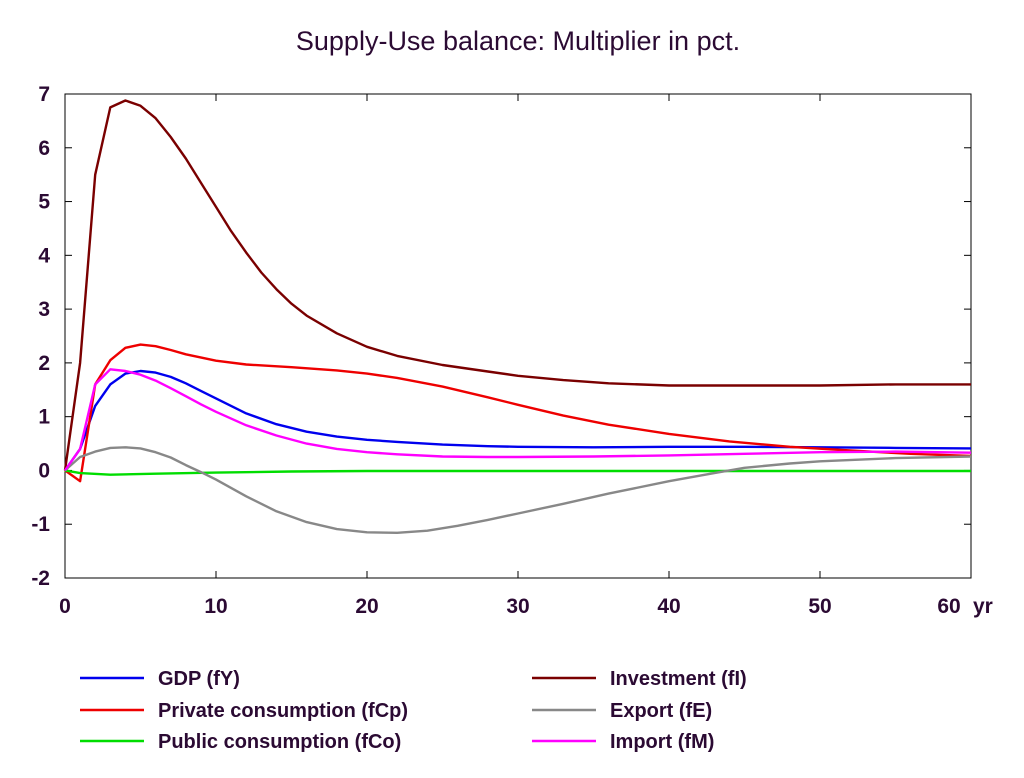 The height and width of the screenshot is (778, 1024). What do you see at coordinates (40, 578) in the screenshot?
I see `y-tick-label: -2` at bounding box center [40, 578].